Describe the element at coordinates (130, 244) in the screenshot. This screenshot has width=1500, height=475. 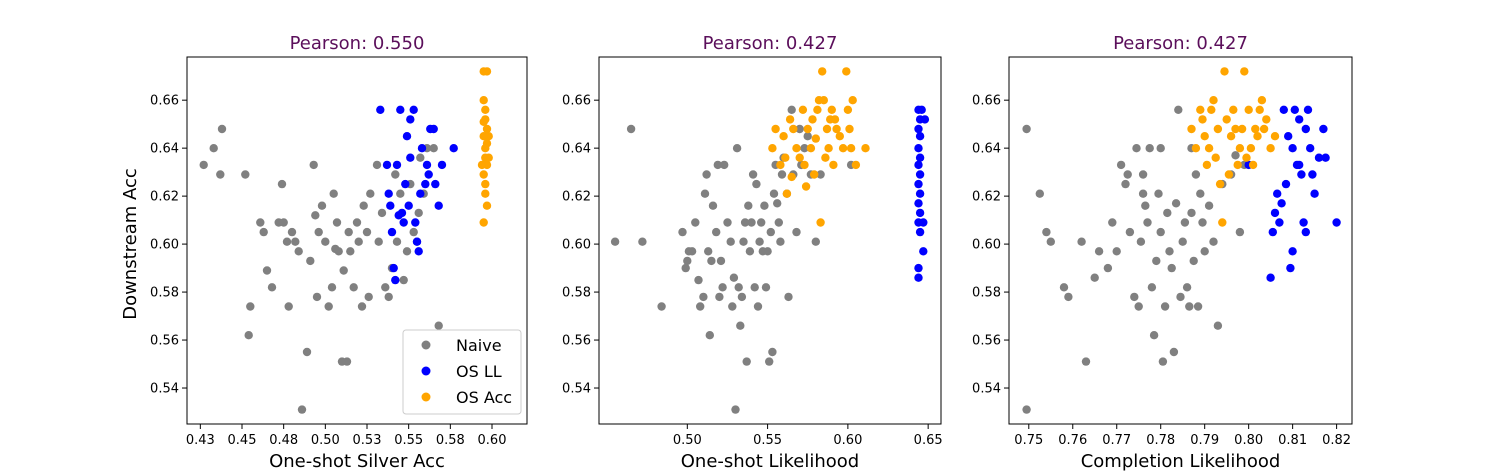
I see `y-axis-label: Downstream Acc` at that location.